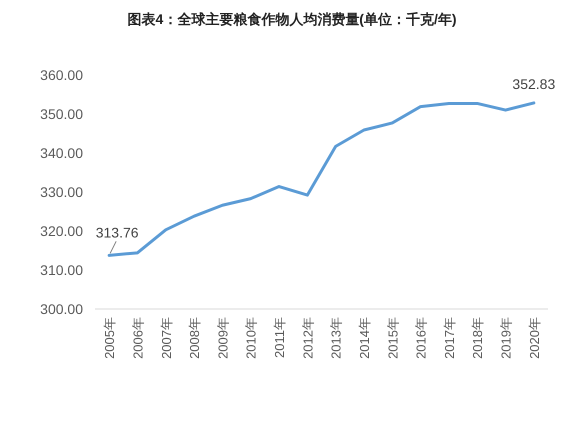 This screenshot has width=584, height=428. What do you see at coordinates (62, 75) in the screenshot?
I see `y-tick-label: 360.00` at bounding box center [62, 75].